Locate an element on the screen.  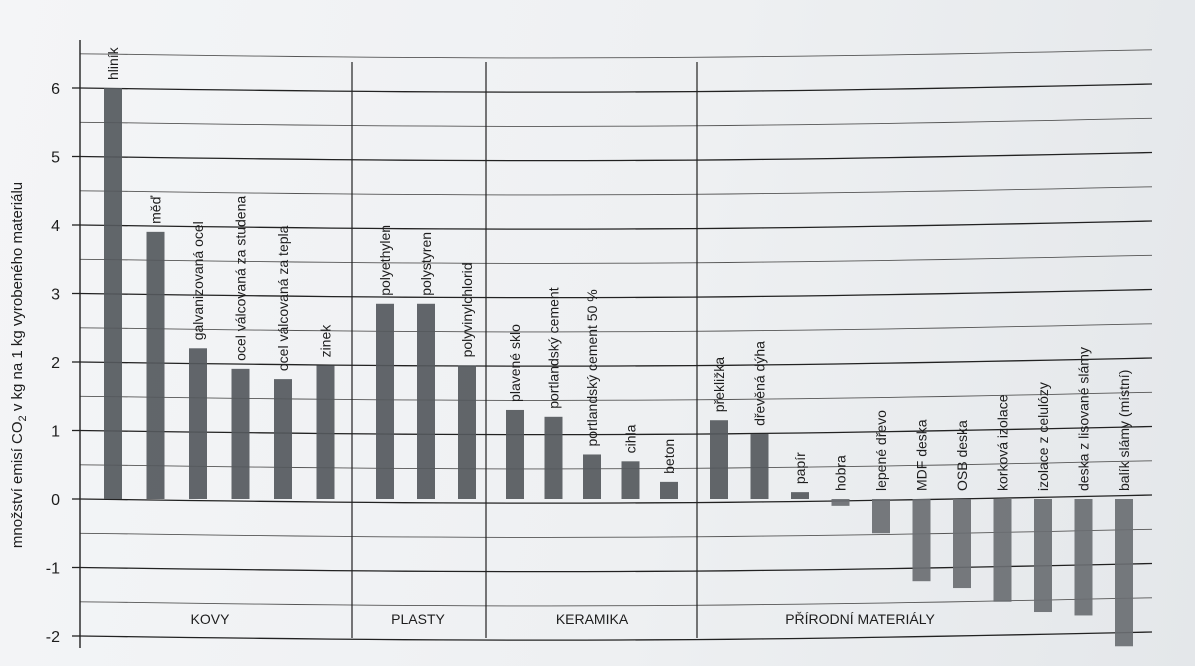
y-tick-label: 1 is located at coordinates (55, 432).